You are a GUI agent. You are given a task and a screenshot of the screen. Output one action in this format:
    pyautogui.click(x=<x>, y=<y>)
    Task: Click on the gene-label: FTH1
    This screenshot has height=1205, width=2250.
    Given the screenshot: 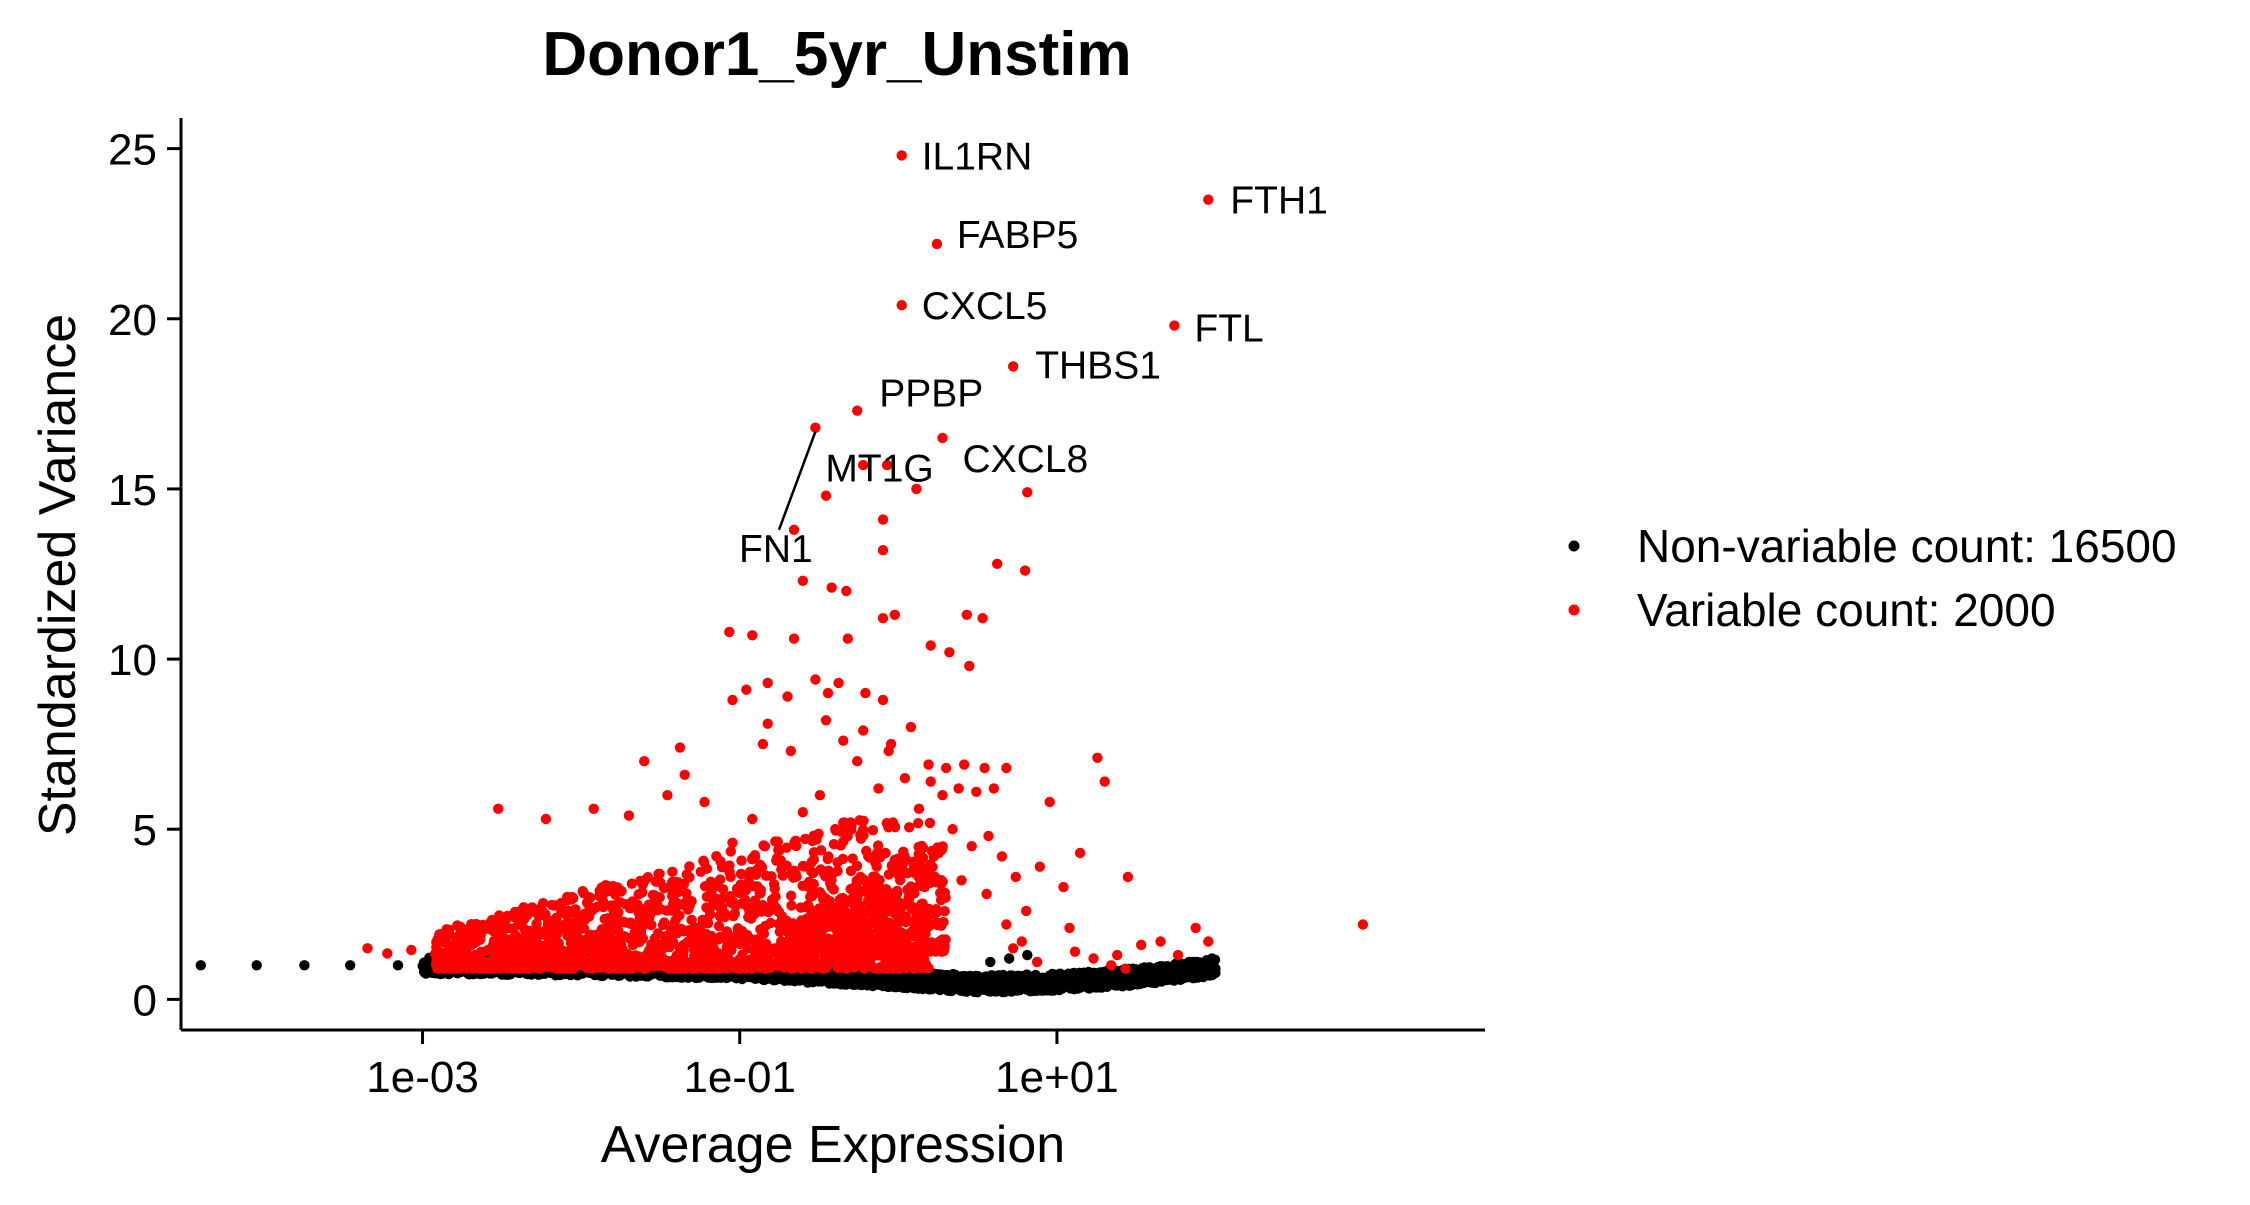 What is the action you would take?
    pyautogui.click(x=1279, y=201)
    